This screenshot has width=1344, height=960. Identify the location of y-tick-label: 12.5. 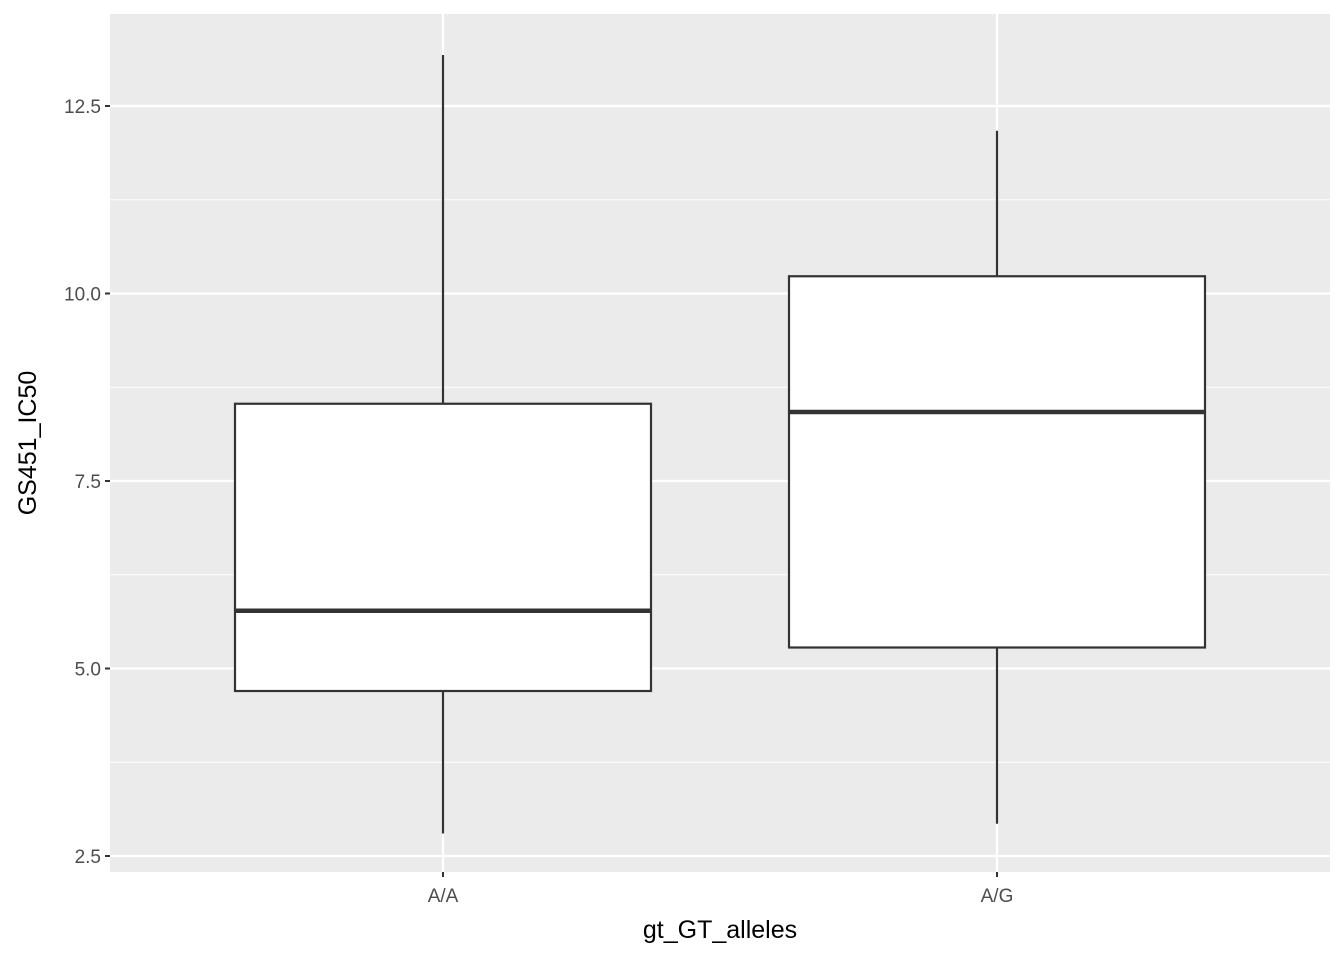
(82, 107).